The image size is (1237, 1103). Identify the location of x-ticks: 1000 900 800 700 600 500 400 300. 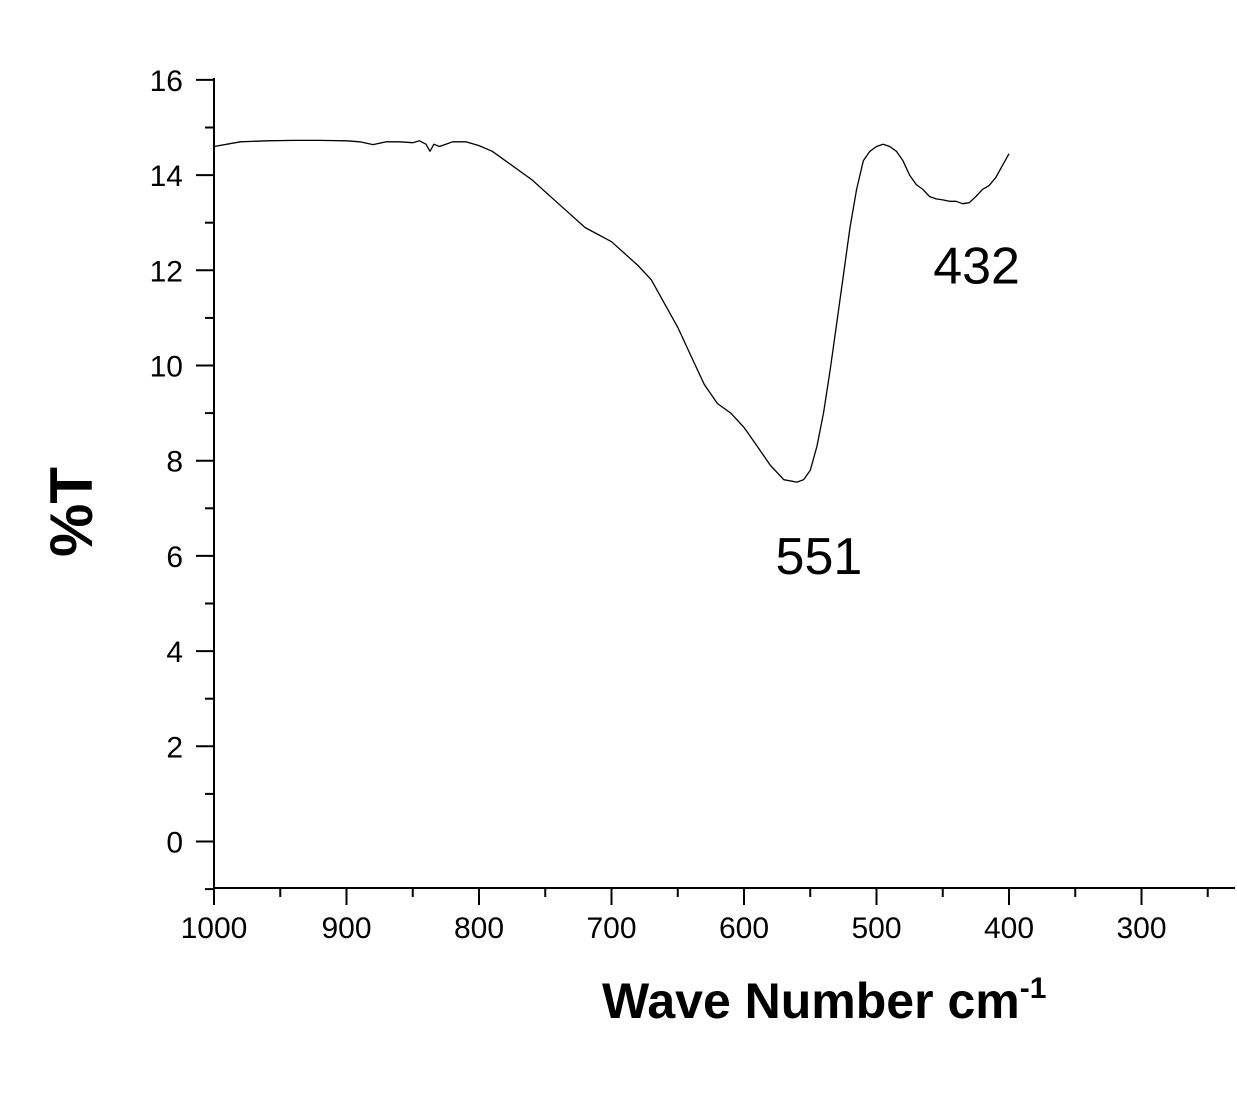
(695, 916).